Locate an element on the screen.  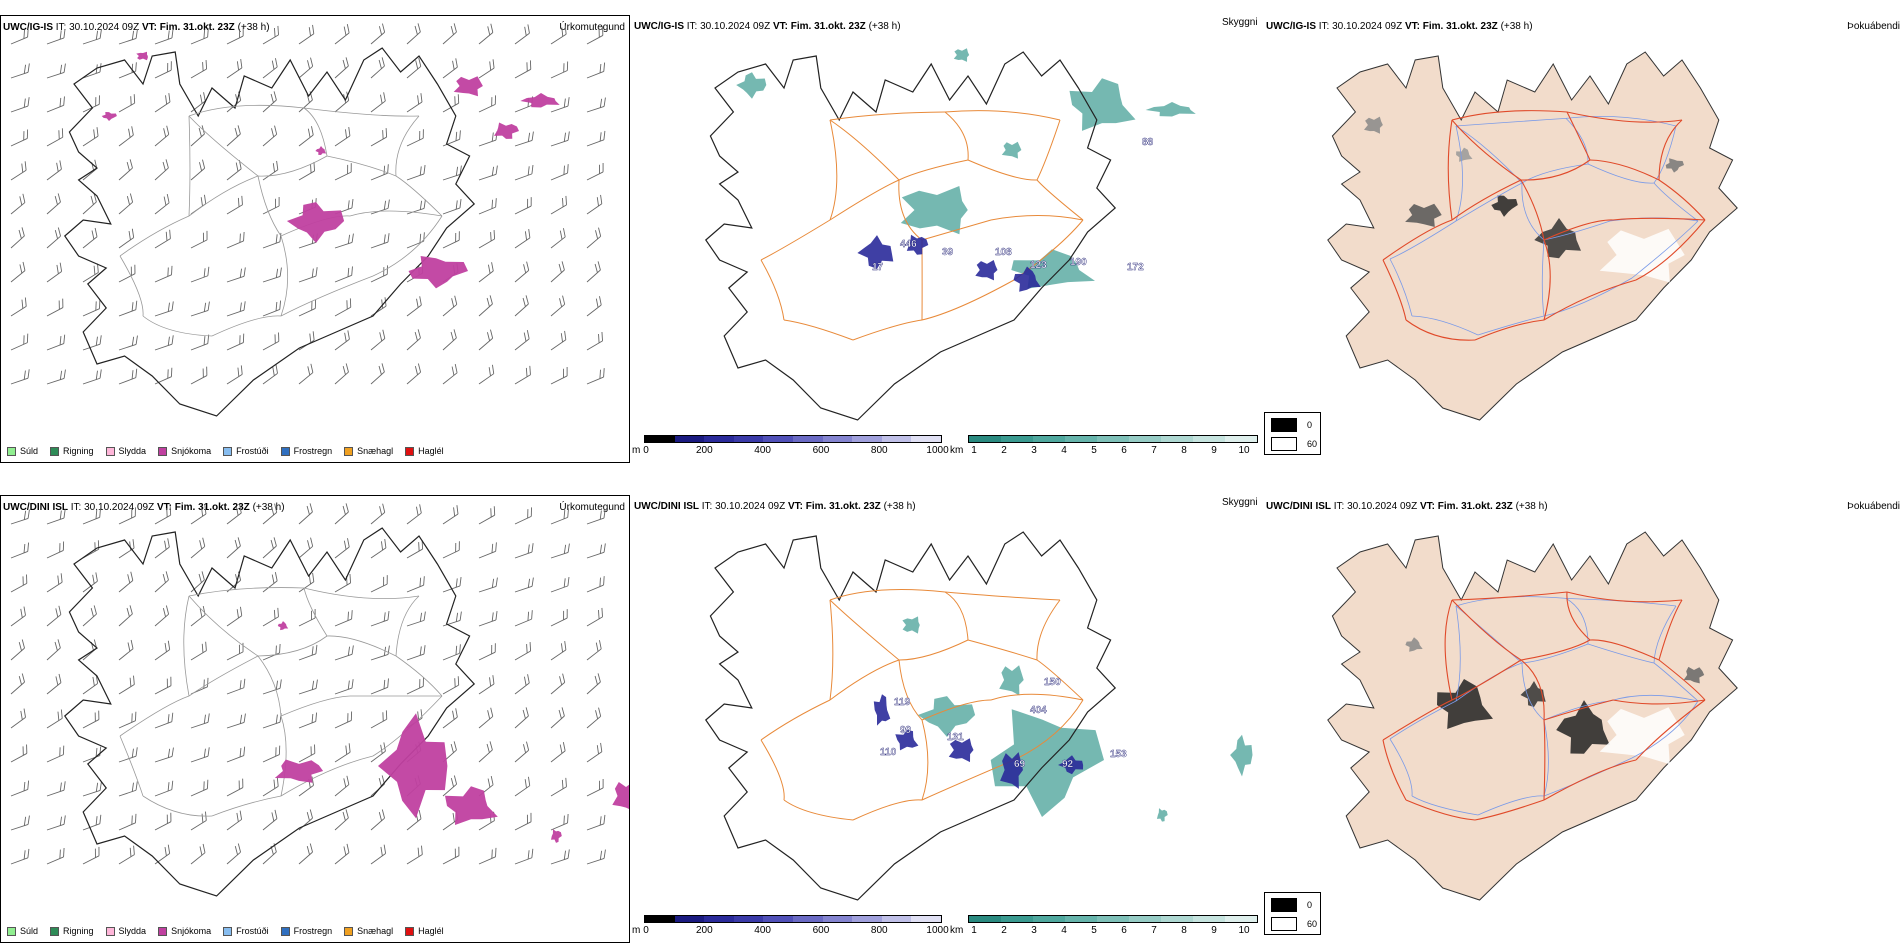
cbar-unit: m is located at coordinates (636, 930).